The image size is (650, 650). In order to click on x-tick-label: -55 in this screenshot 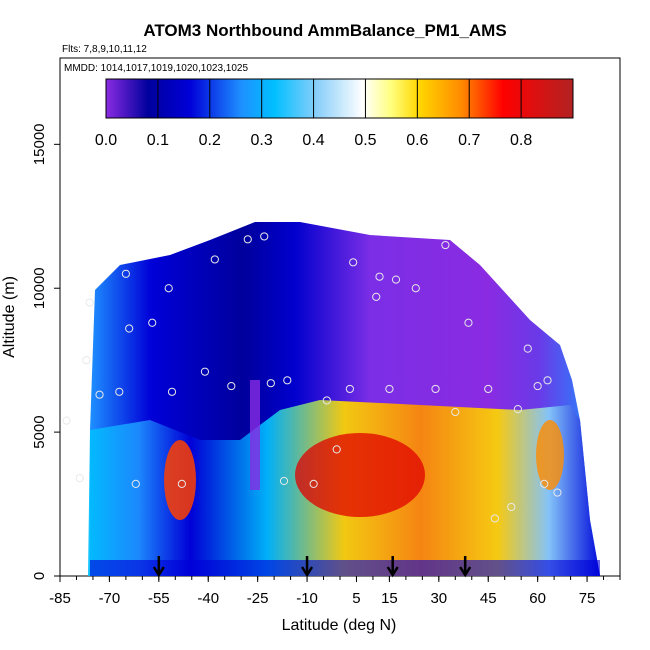, I will do `click(159, 598)`.